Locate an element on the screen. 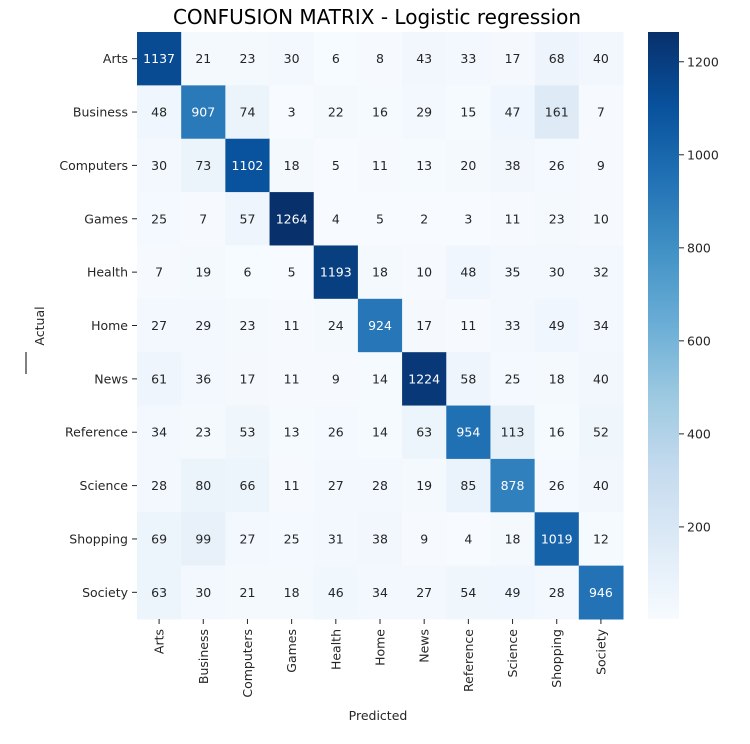 The height and width of the screenshot is (744, 750). cell-value-label: 30 is located at coordinates (557, 272).